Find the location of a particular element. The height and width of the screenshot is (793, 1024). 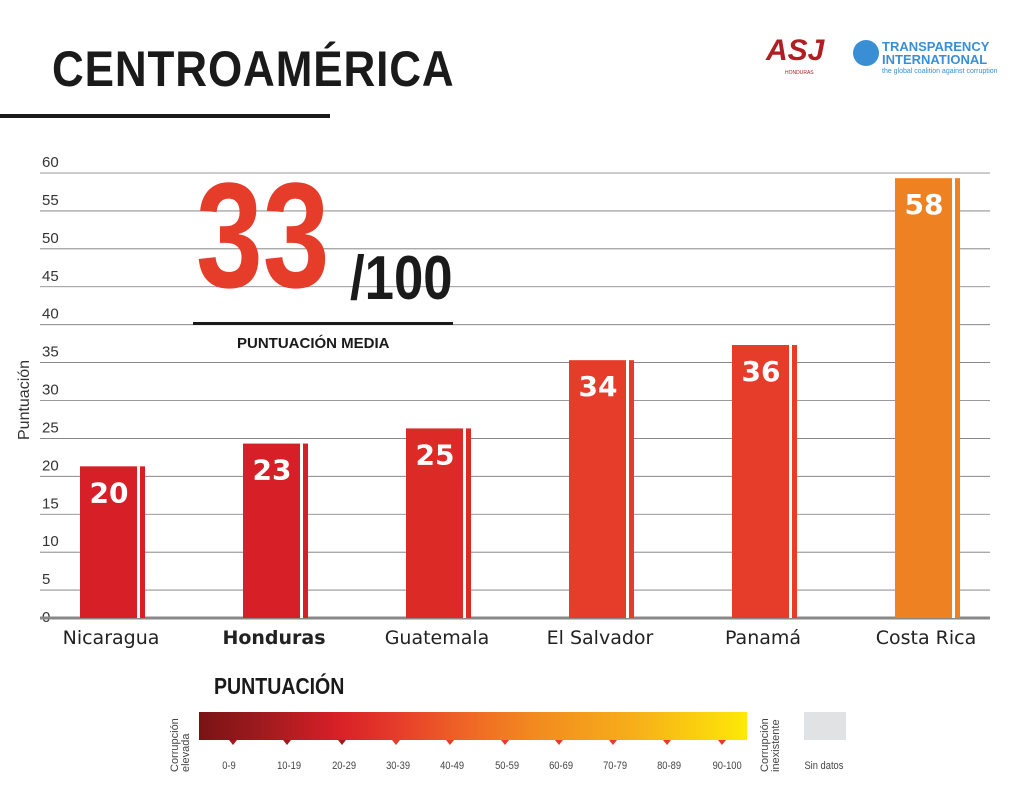

ti-logo: TRANSPARENCY INTERNATIONAL is located at coordinates (935, 53).